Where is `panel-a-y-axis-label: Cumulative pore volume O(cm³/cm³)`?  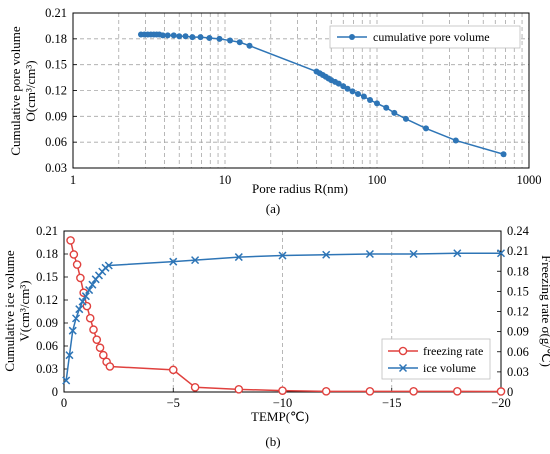
panel-a-y-axis-label: Cumulative pore volume O(cm³/cm³) is located at coordinates (23, 90).